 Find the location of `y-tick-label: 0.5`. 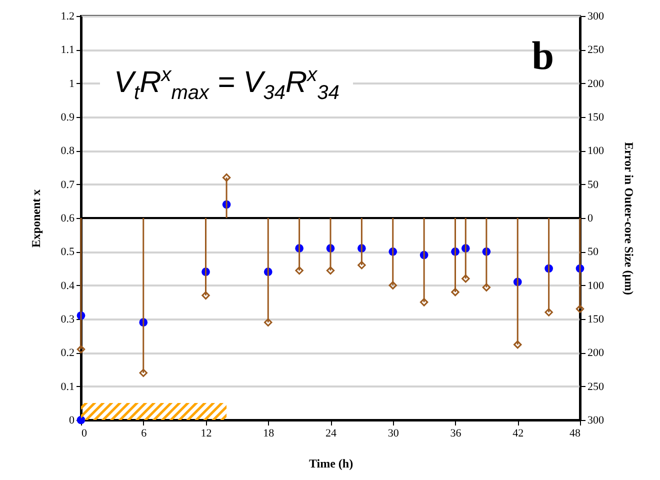

y-tick-label: 0.5 is located at coordinates (67, 252).